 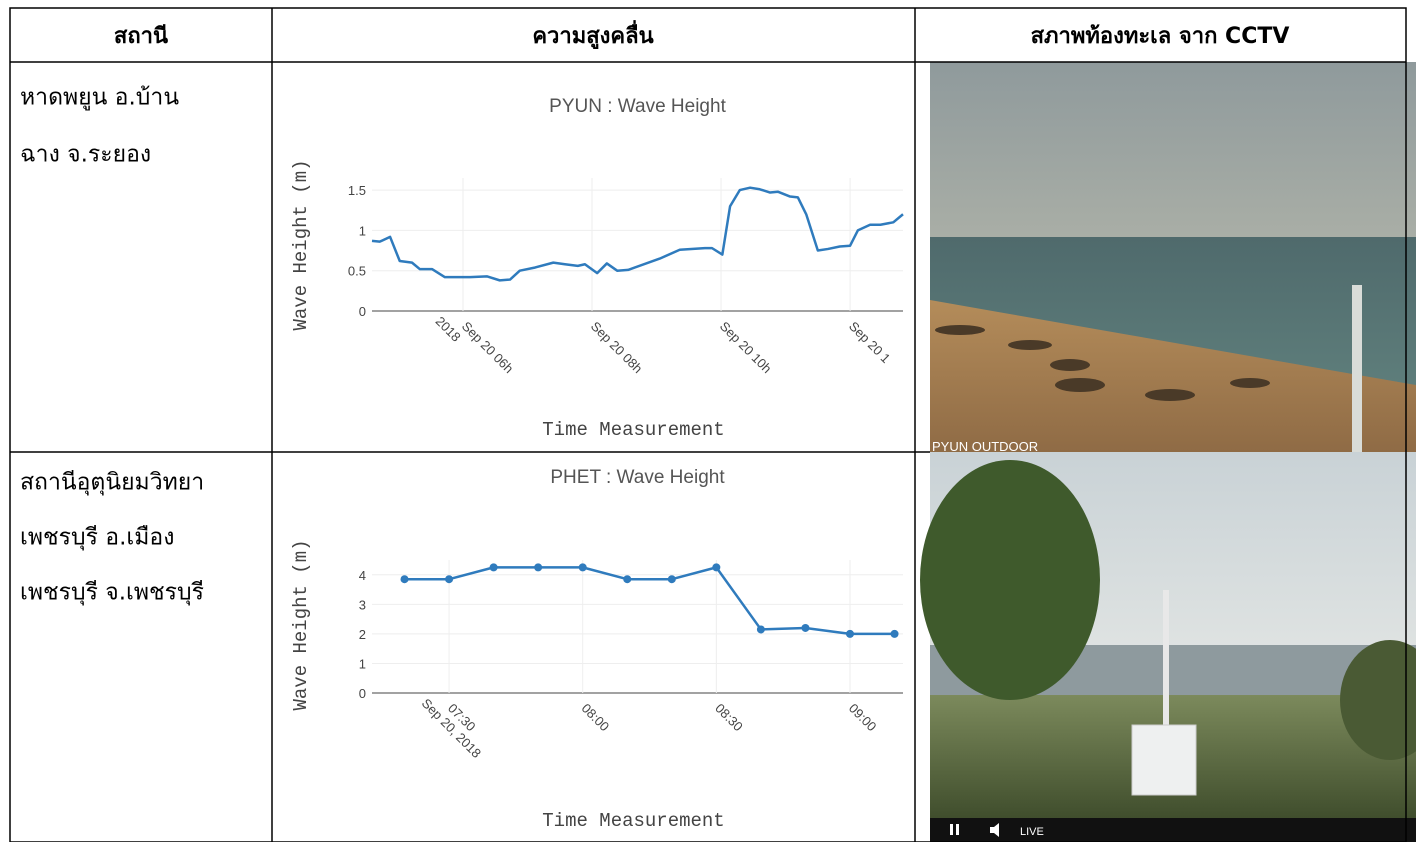 I want to click on x-tick-label: 09:00, so click(x=863, y=718).